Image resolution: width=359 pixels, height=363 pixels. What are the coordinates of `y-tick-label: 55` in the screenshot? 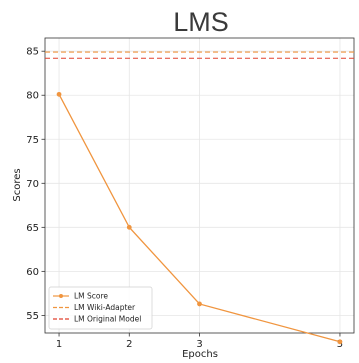 It's located at (32, 316).